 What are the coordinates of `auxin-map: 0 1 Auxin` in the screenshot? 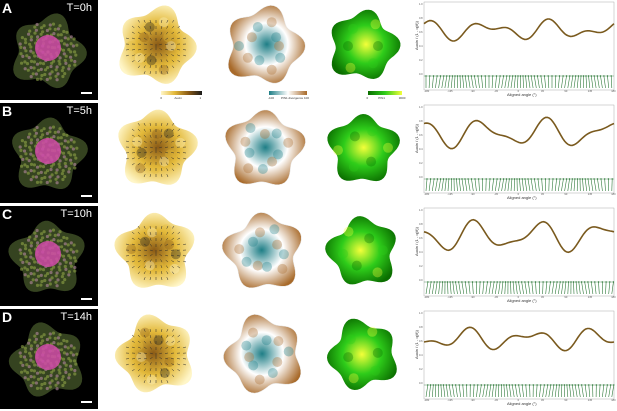 It's located at (156, 50).